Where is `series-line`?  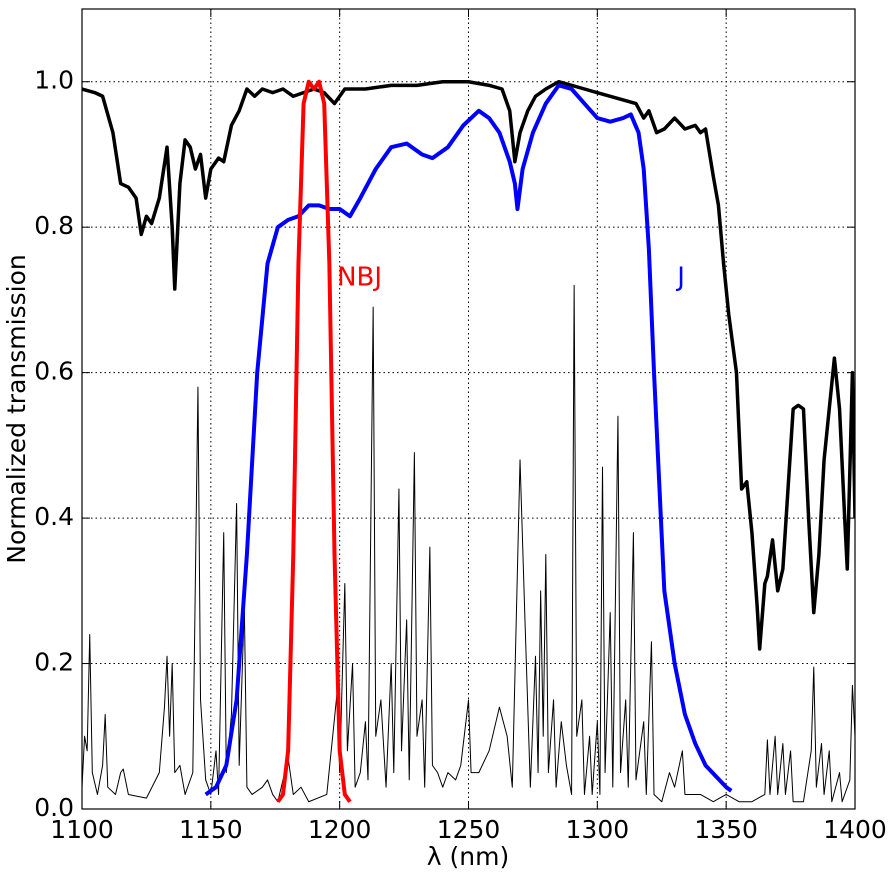
series-line is located at coordinates (314, 441).